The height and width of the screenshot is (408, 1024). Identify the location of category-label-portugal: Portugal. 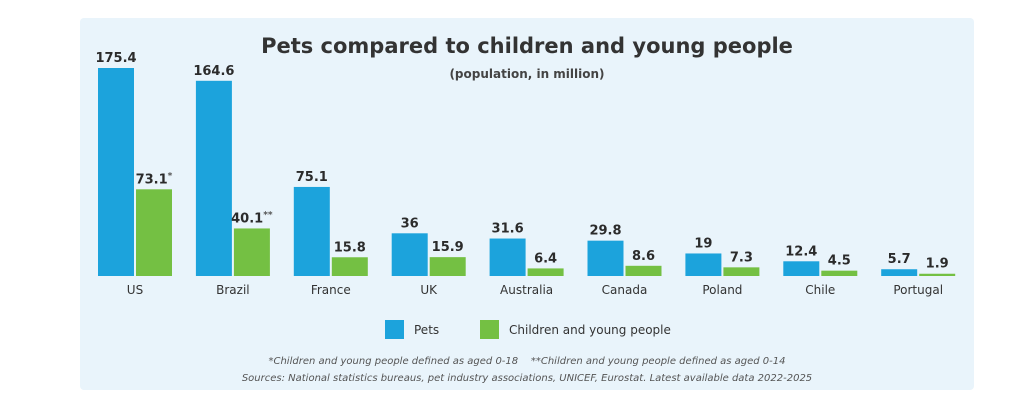
(918, 290).